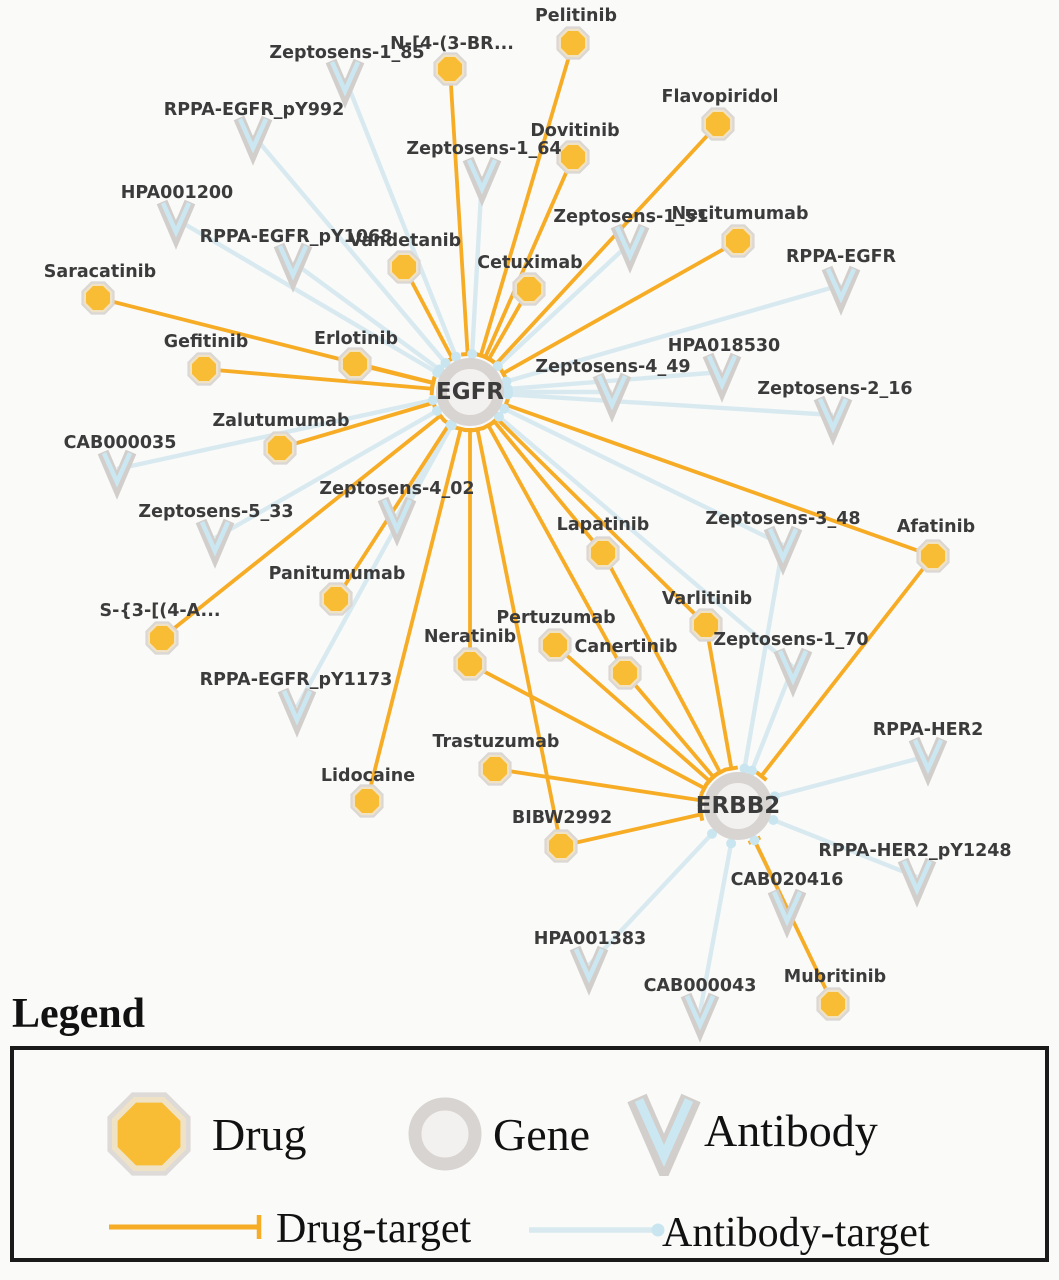  I want to click on antibody-node-rppa-her2-py1248, so click(917, 882).